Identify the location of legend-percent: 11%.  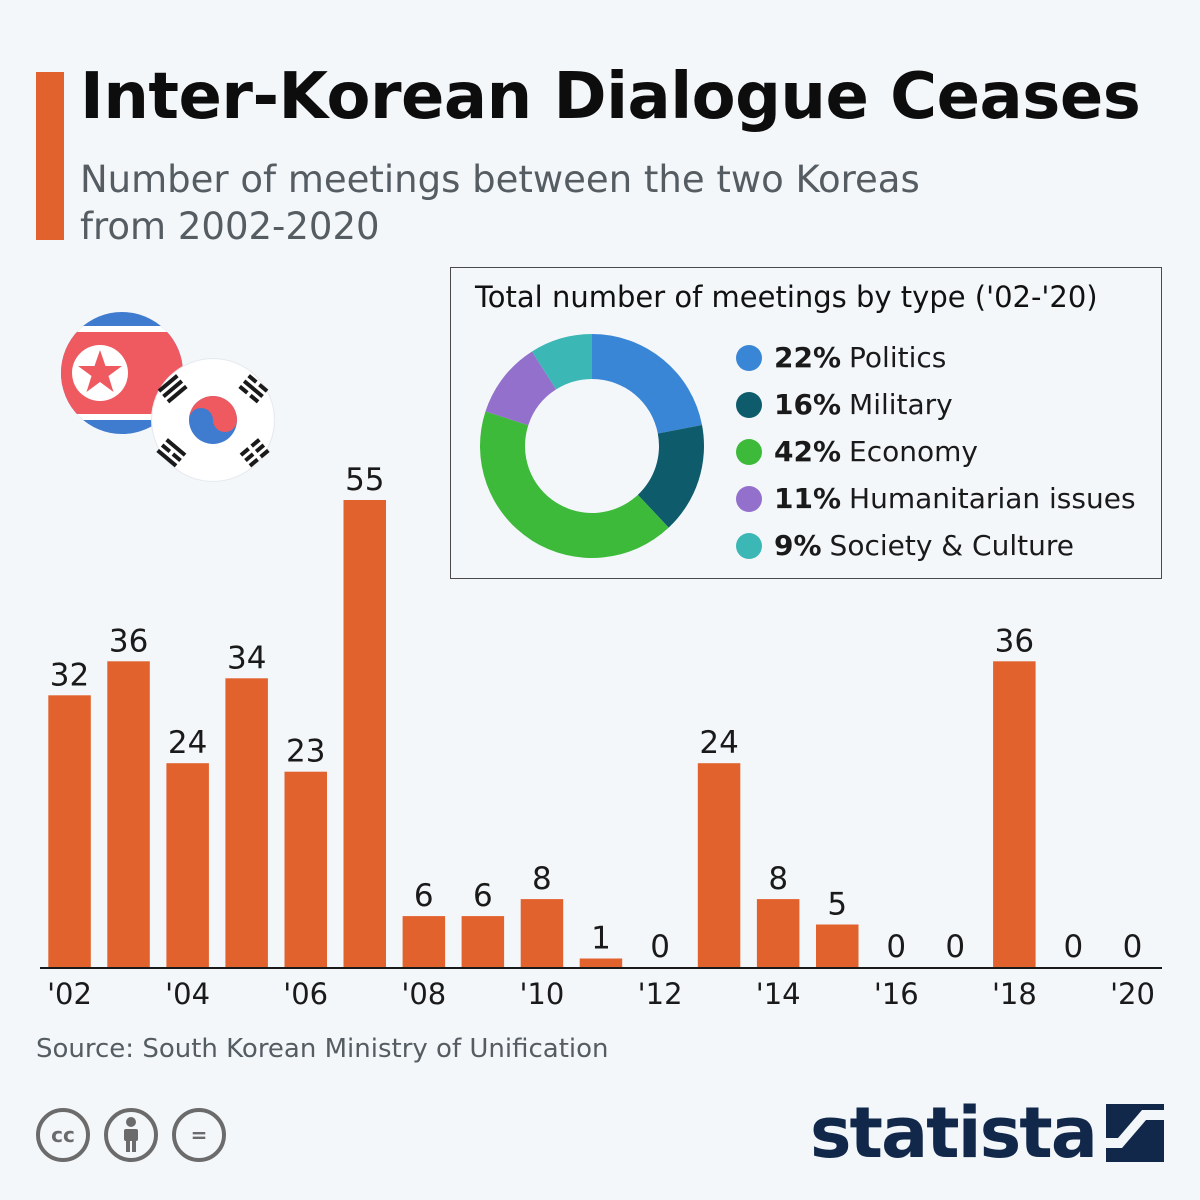
(808, 498).